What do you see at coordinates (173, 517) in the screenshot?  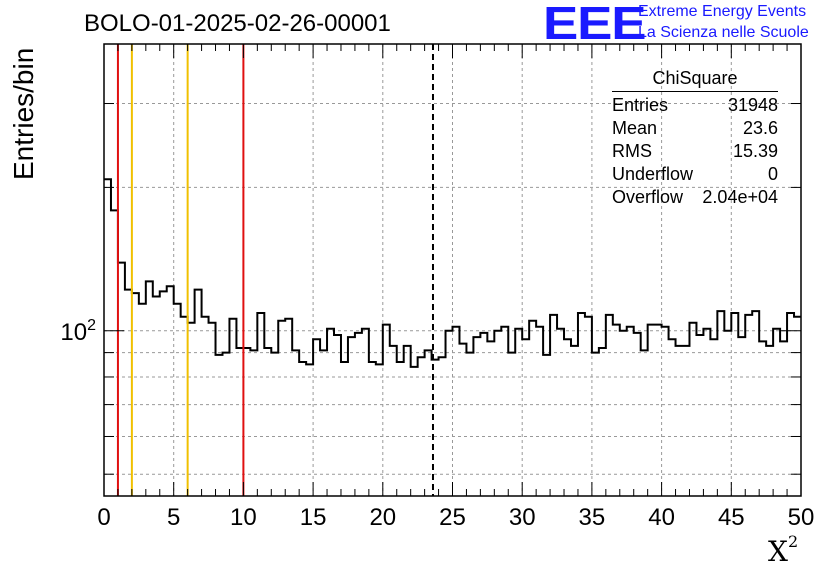 I see `x-tick-label: 5` at bounding box center [173, 517].